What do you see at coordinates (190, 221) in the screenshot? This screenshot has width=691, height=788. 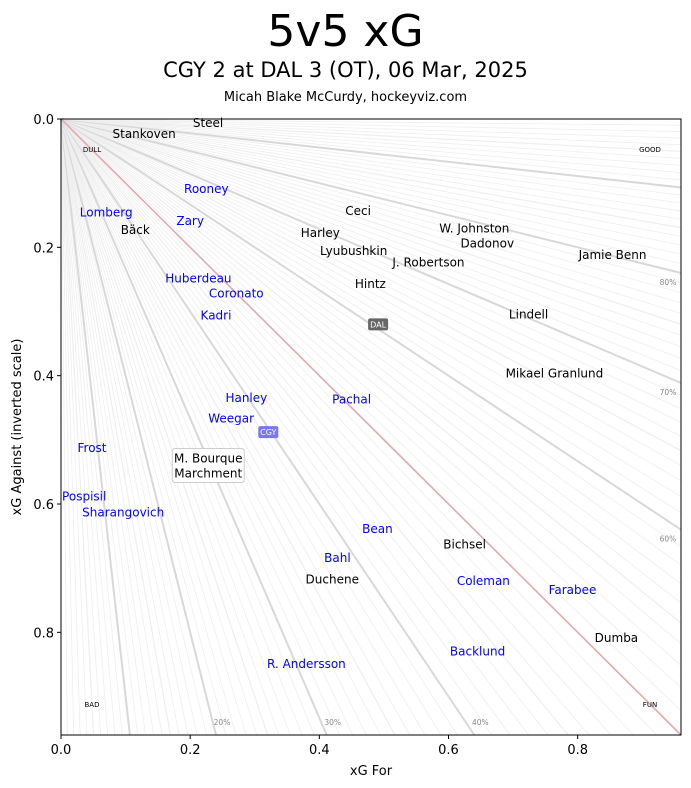 I see `player-label: Zary` at bounding box center [190, 221].